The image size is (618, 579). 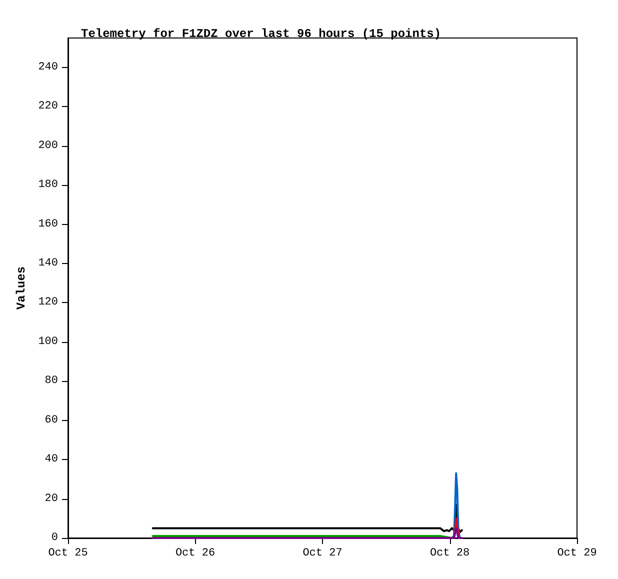 I want to click on x-tick-label: Oct 28, so click(x=450, y=554).